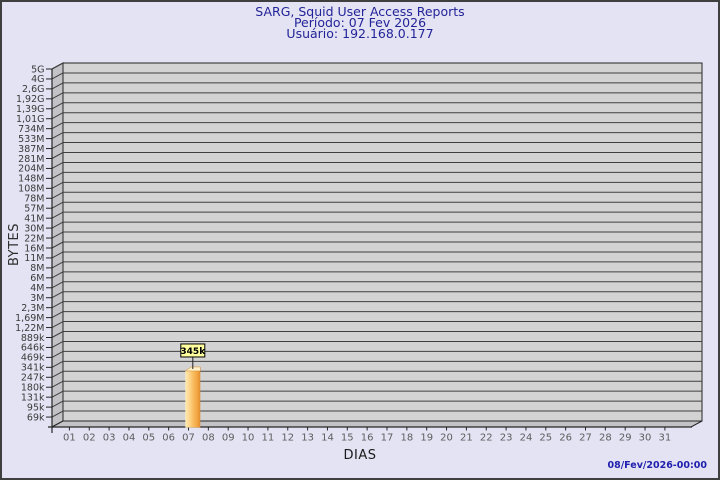  I want to click on value-label-text: 345k, so click(193, 352).